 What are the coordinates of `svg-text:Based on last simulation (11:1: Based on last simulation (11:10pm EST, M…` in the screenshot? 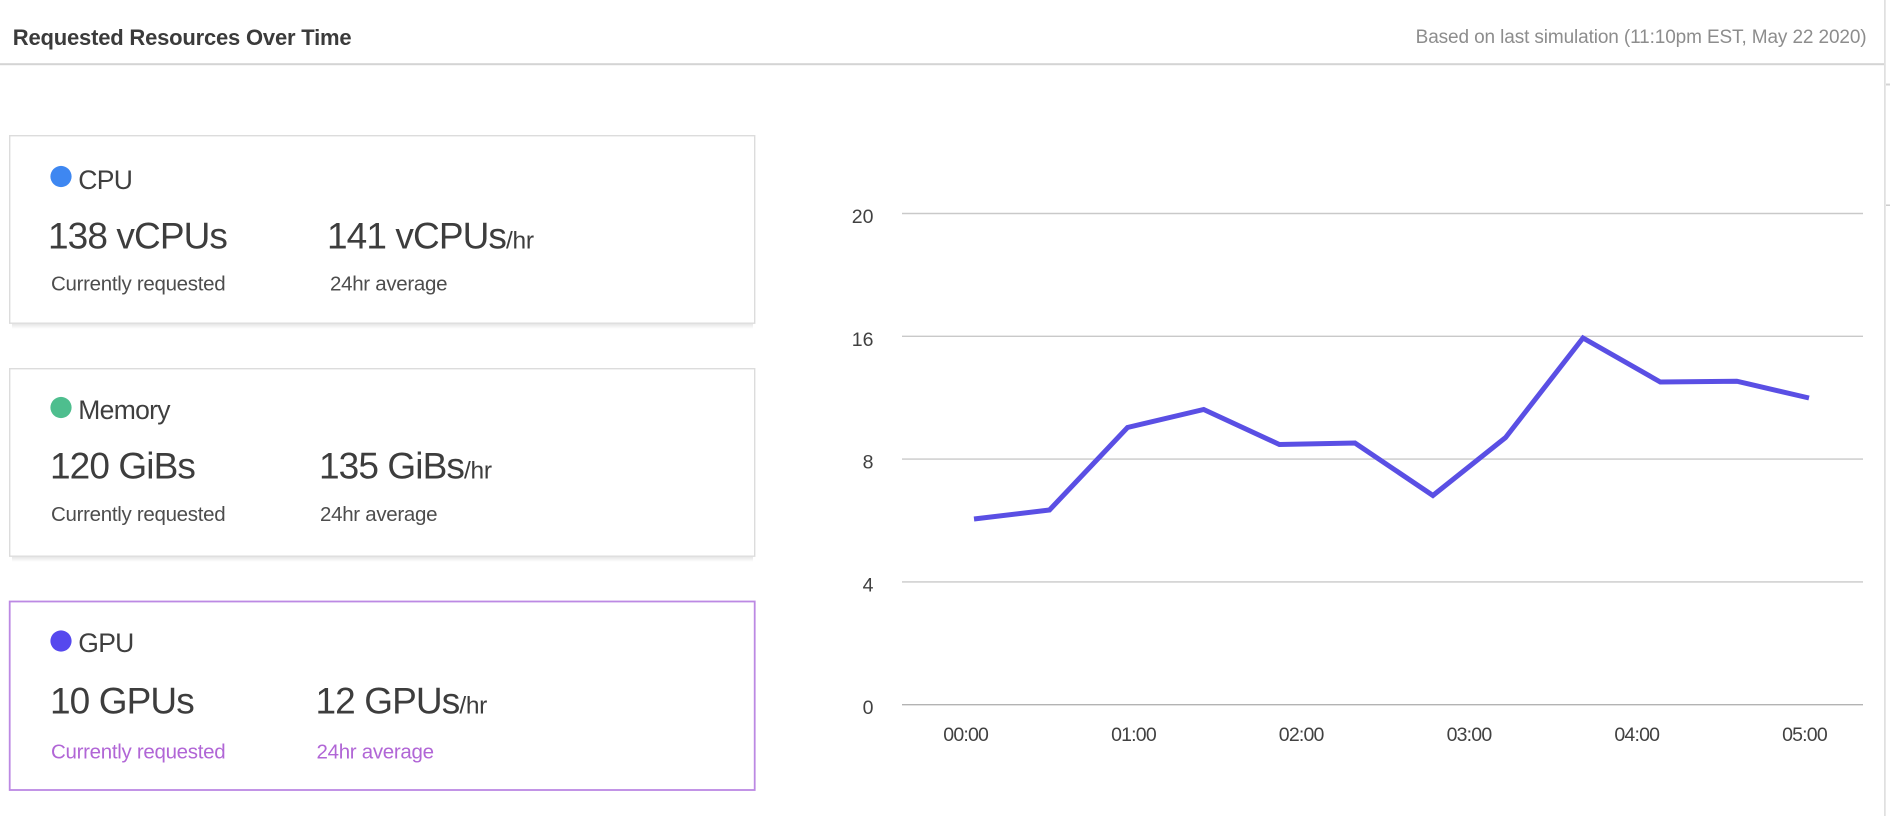 It's located at (1641, 37).